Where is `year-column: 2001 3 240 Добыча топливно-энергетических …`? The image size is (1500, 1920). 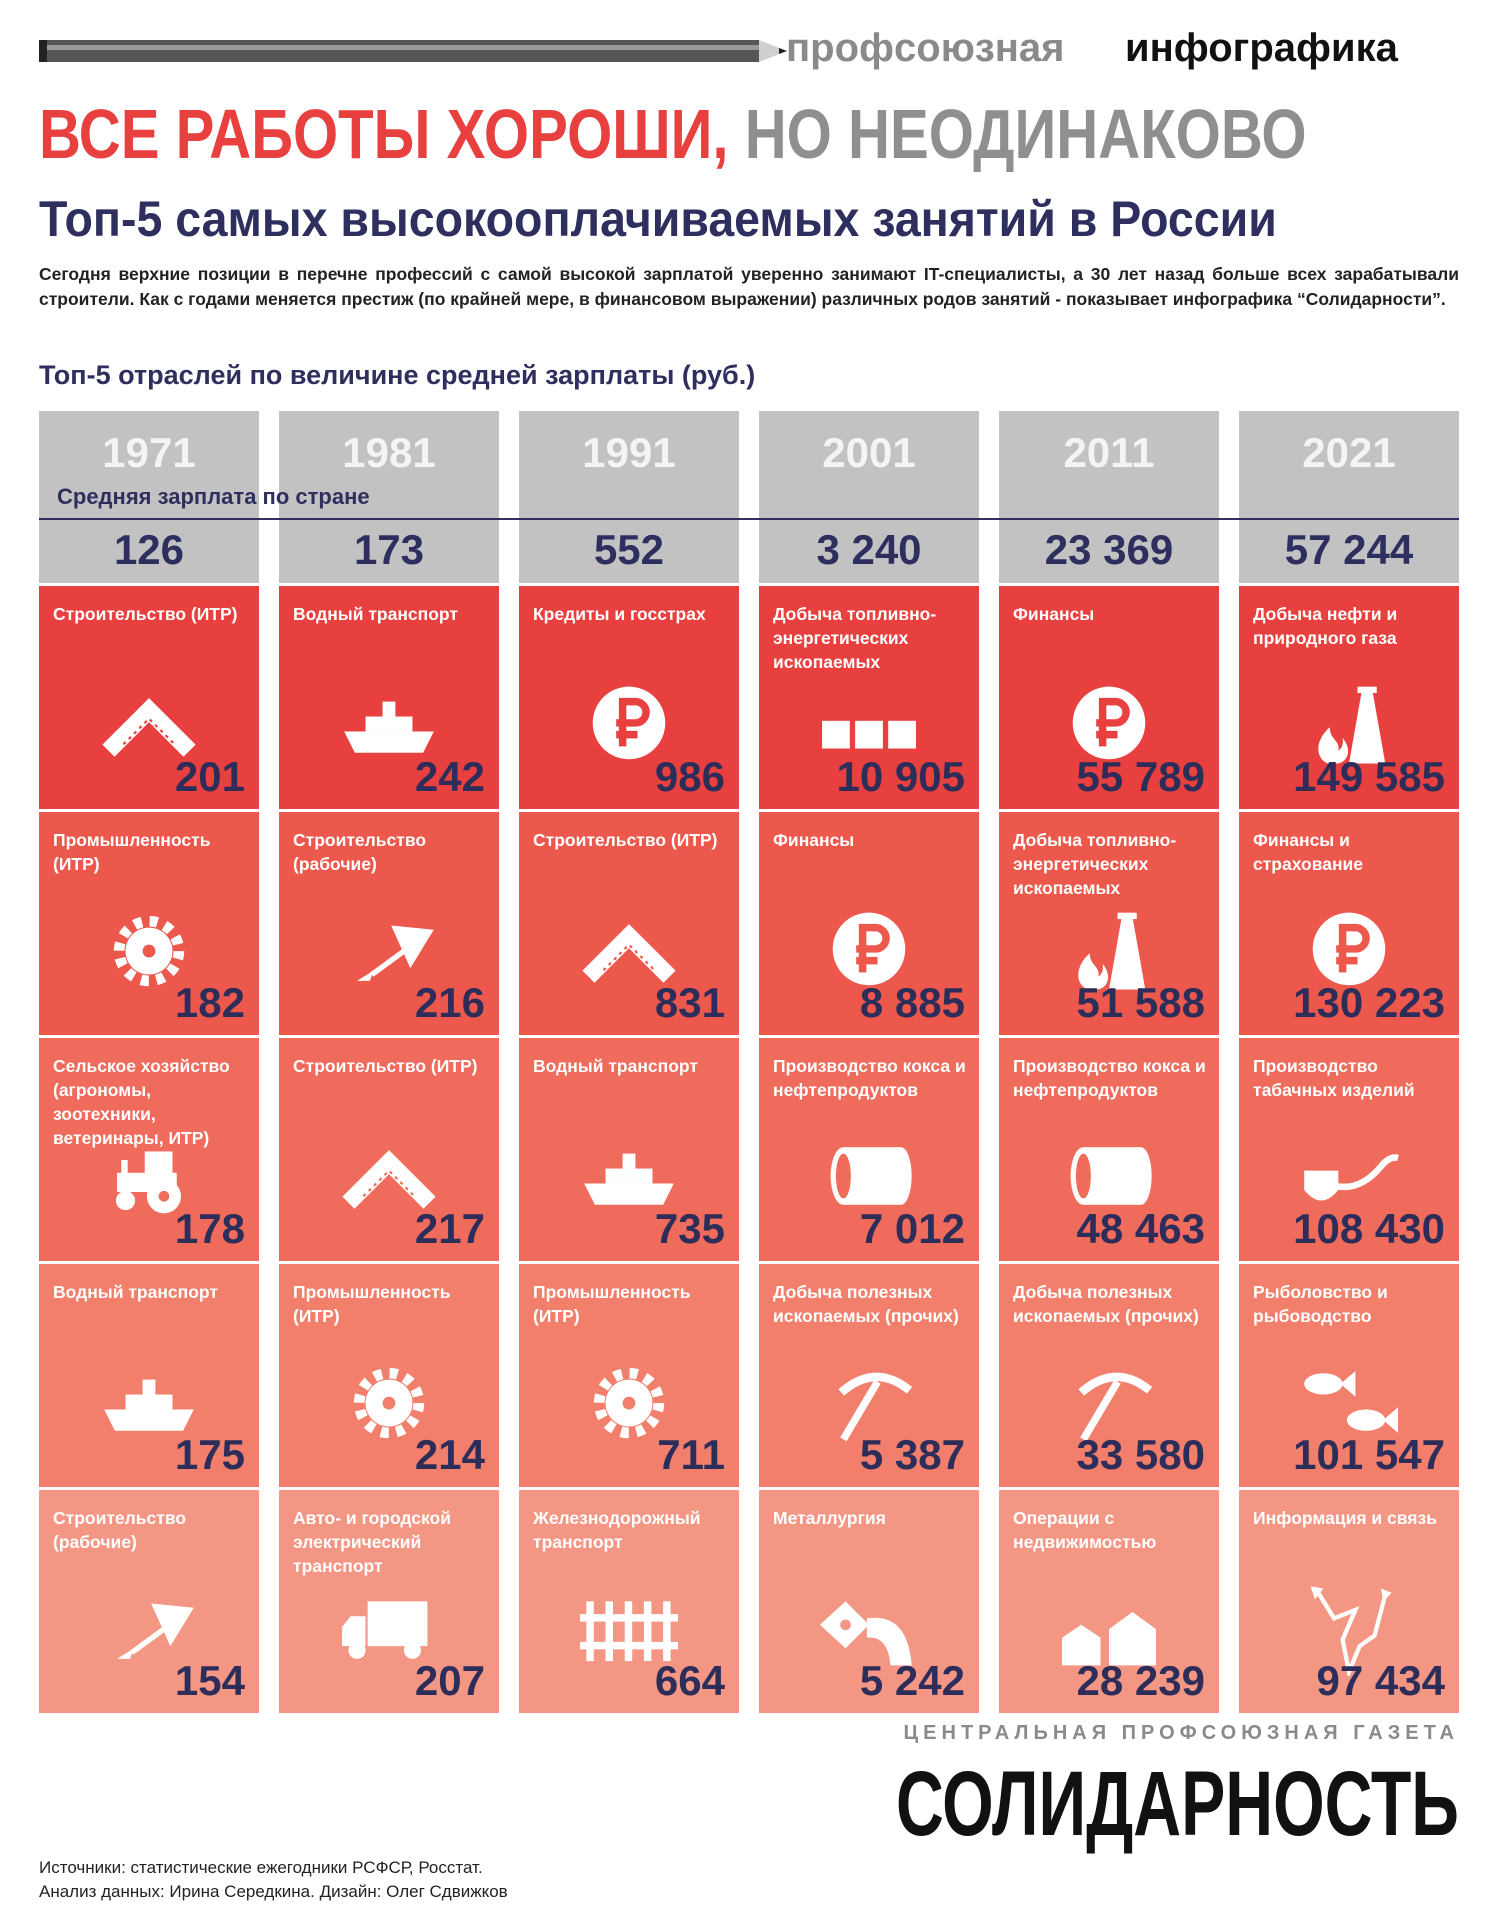 year-column: 2001 3 240 Добыча топливно-энергетических … is located at coordinates (869, 1062).